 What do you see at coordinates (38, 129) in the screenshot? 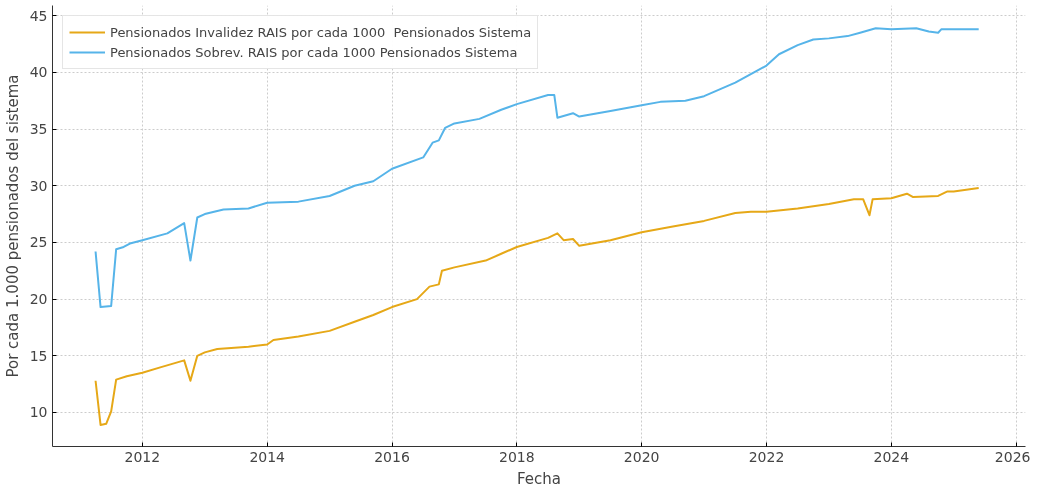
I see `y-tick-label: 35` at bounding box center [38, 129].